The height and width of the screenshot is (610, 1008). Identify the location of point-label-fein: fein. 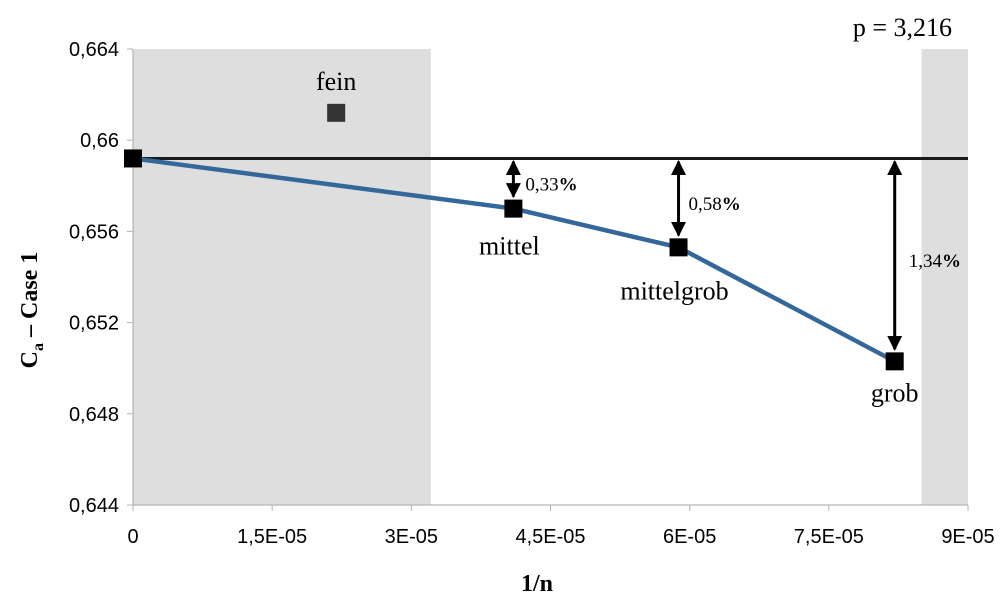
(336, 81).